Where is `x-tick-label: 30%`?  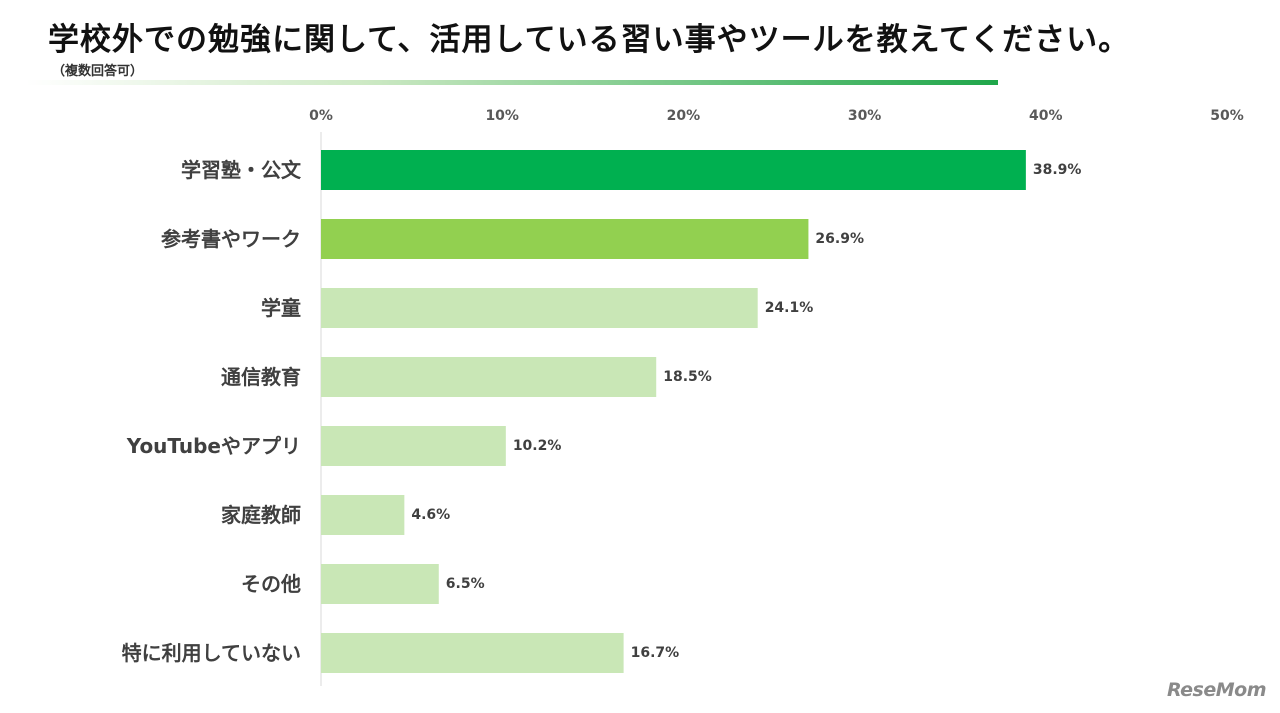 x-tick-label: 30% is located at coordinates (865, 116).